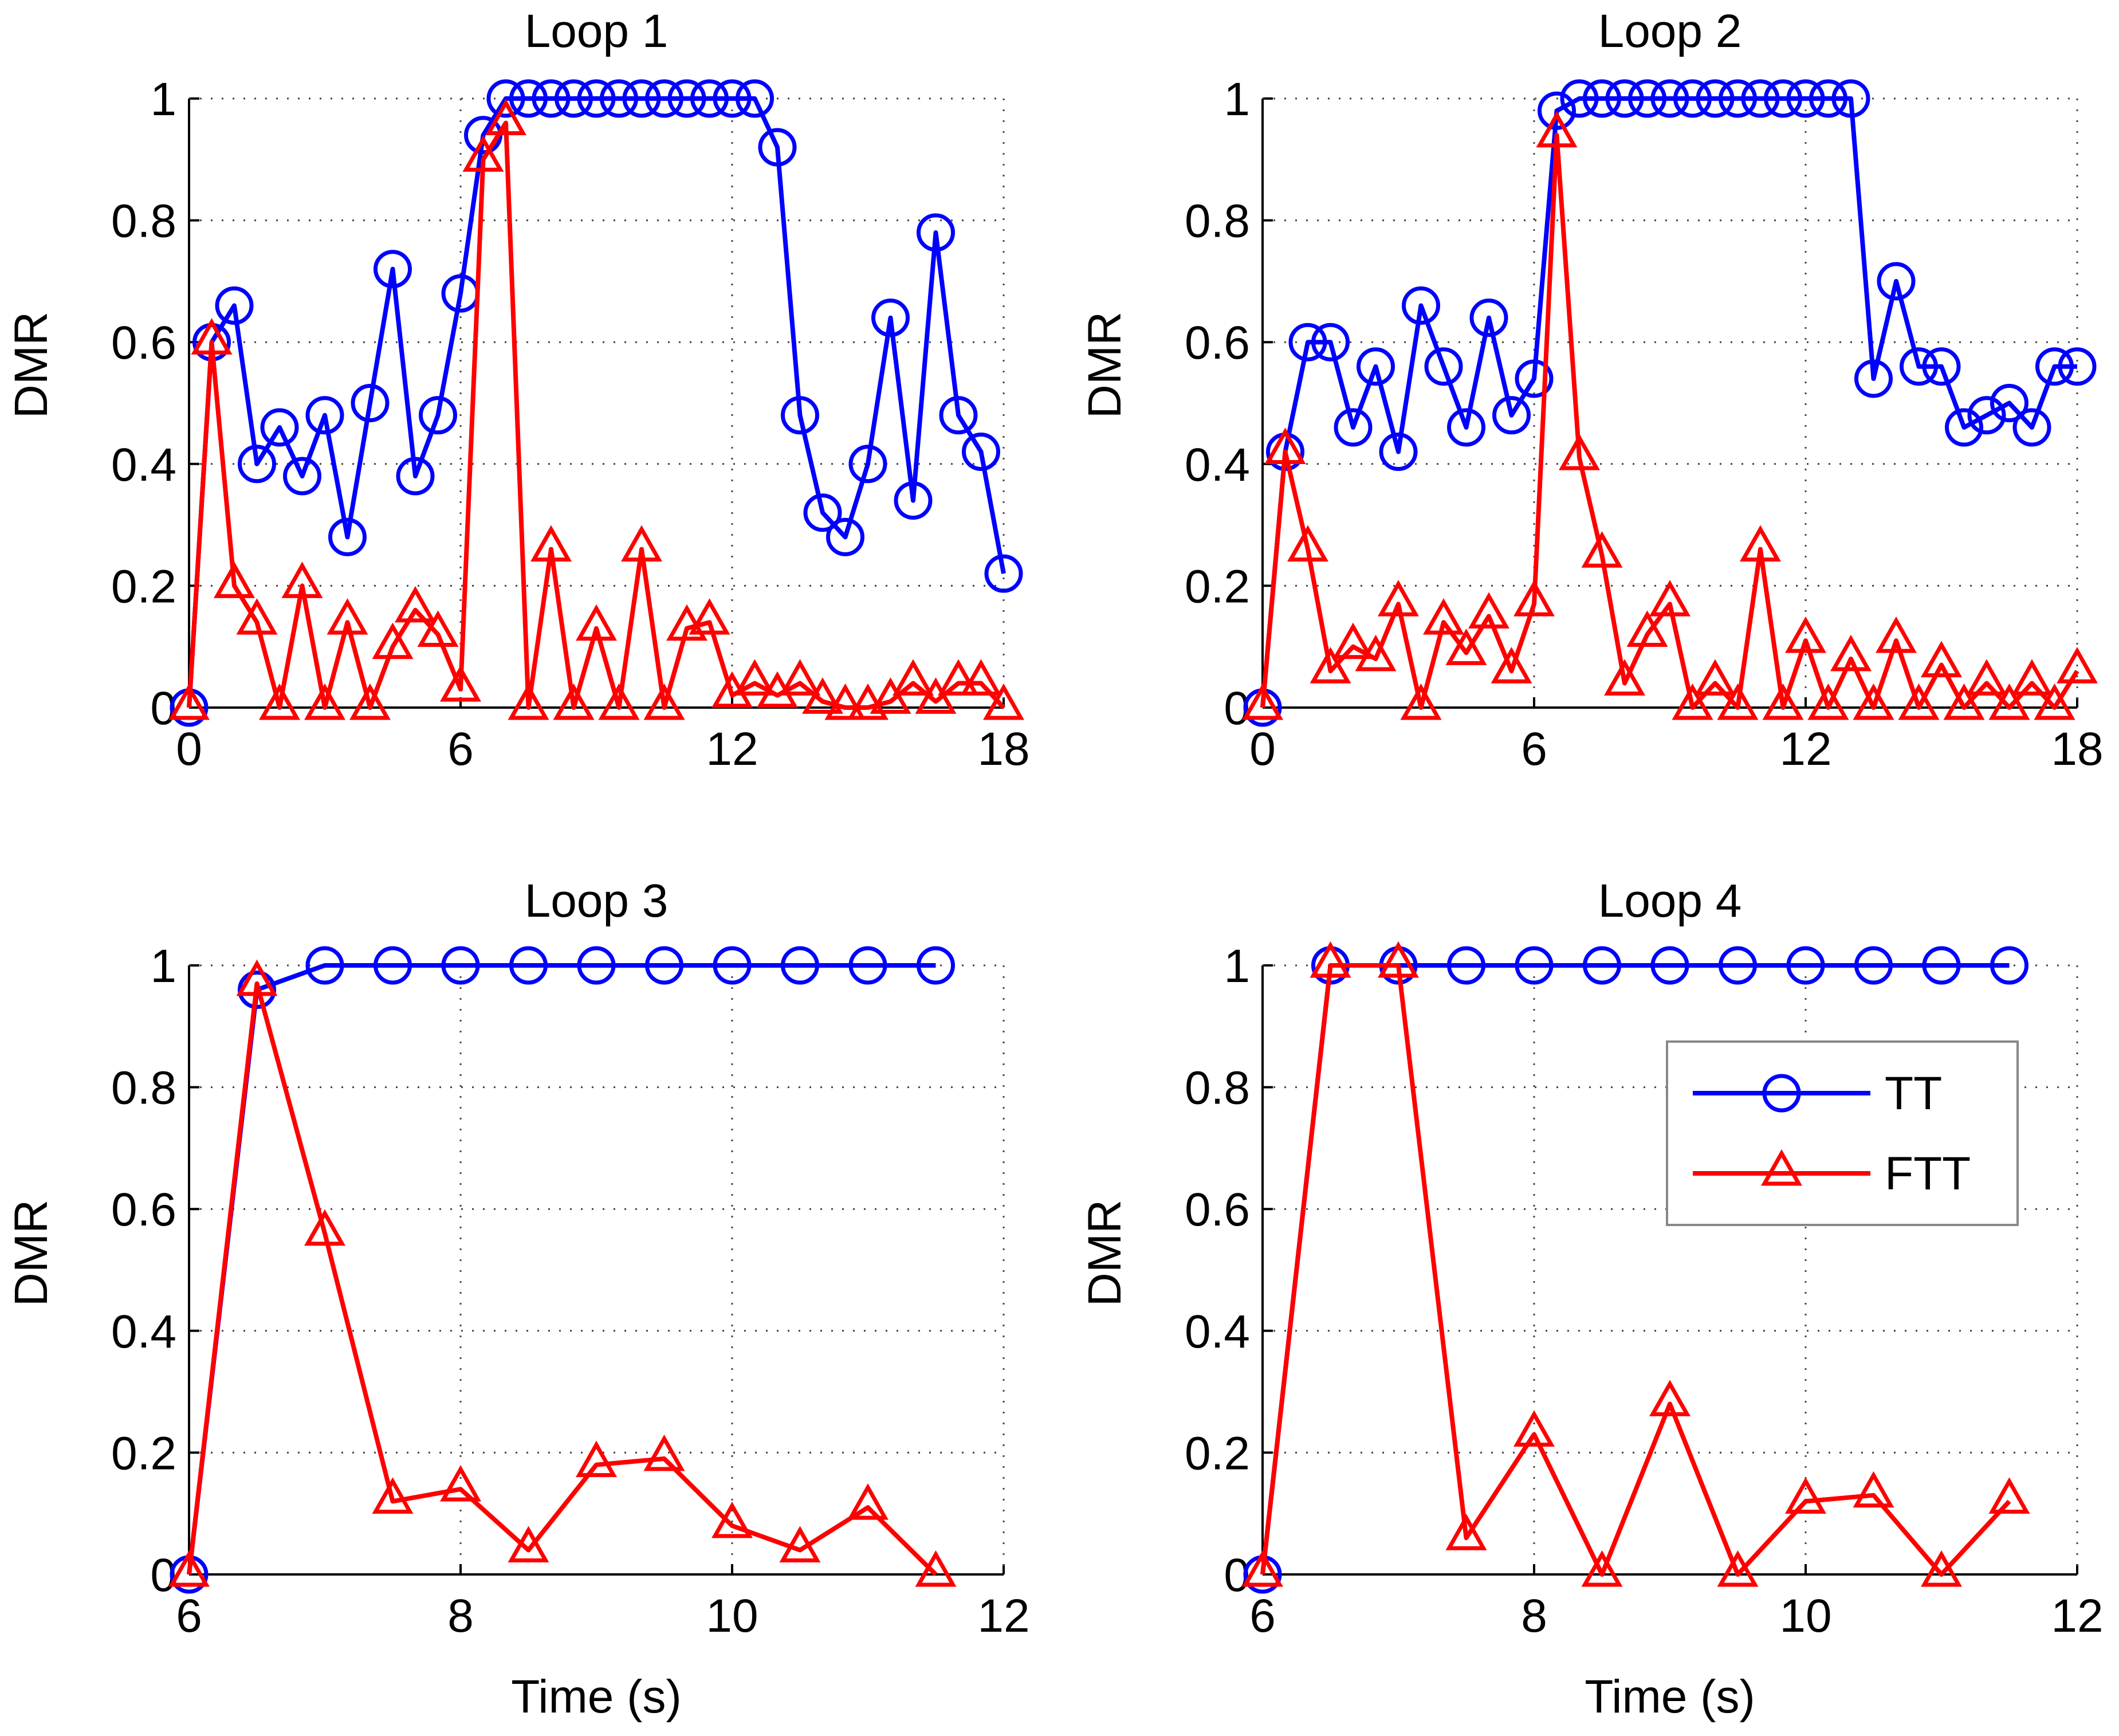  I want to click on x-tick-label: 12, so click(732, 749).